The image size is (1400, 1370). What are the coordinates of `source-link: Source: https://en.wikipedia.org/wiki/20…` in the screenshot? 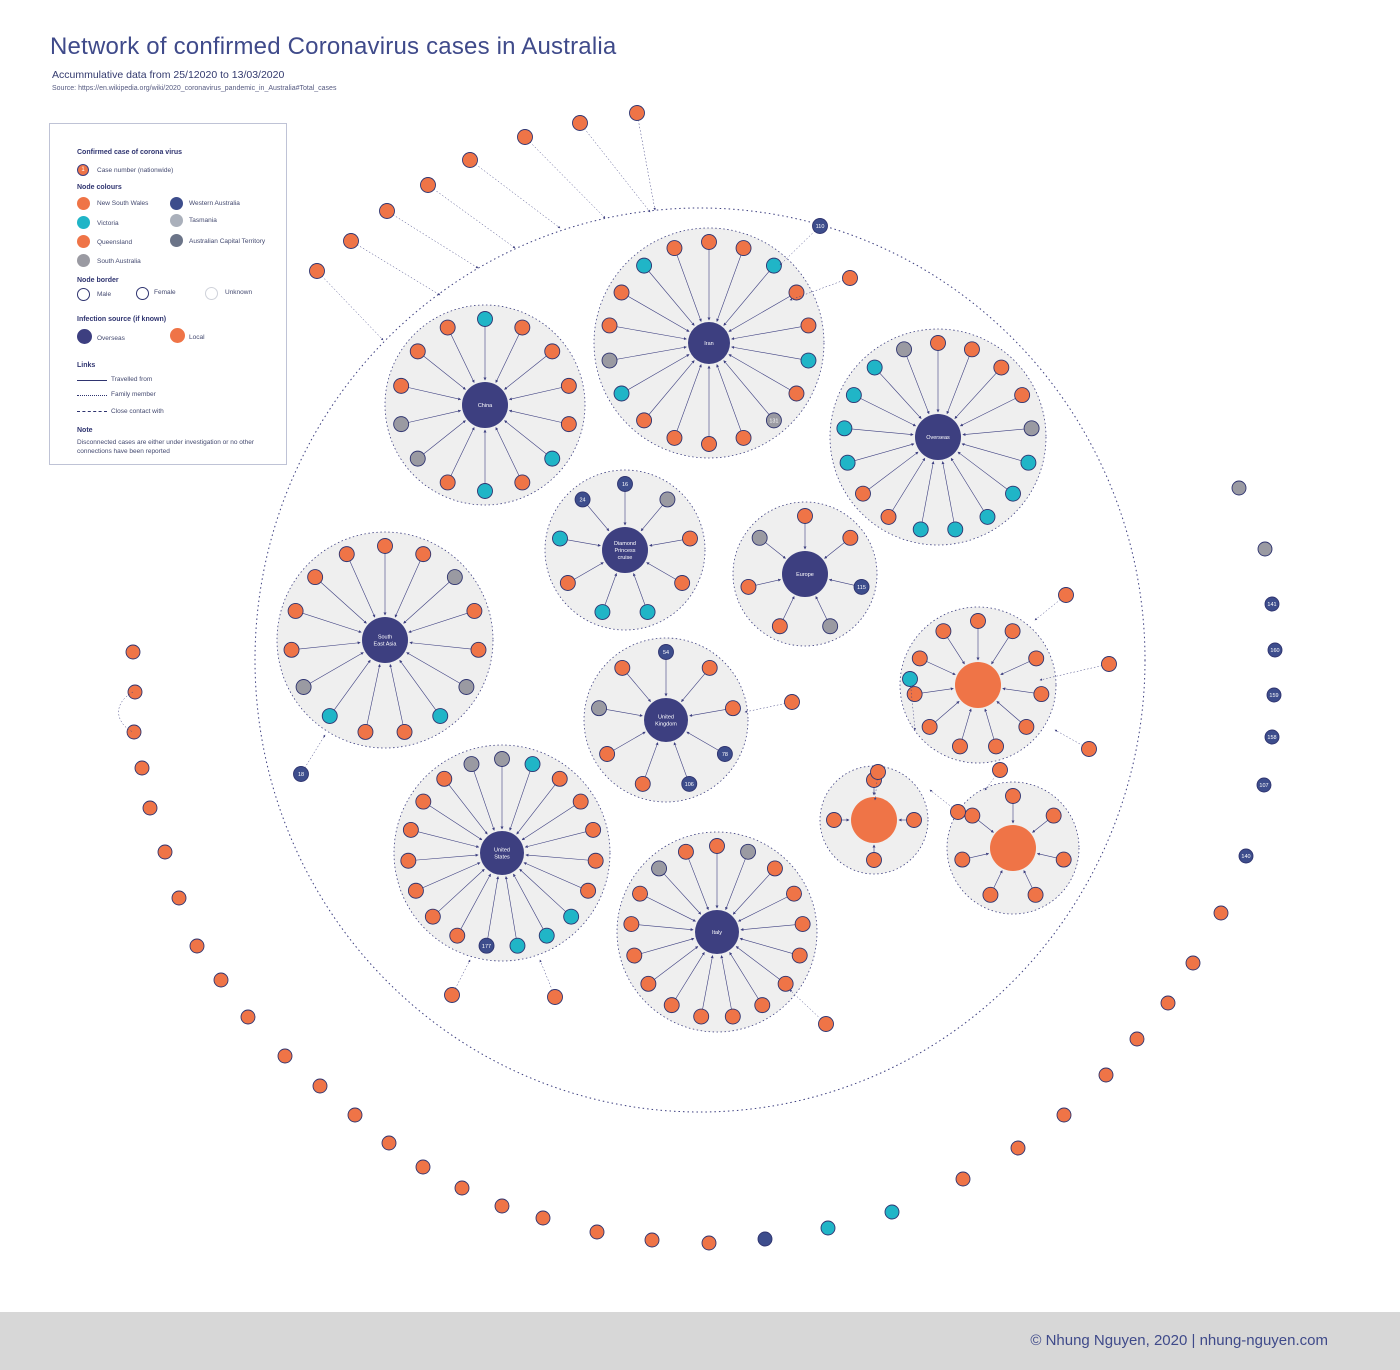 It's located at (194, 88).